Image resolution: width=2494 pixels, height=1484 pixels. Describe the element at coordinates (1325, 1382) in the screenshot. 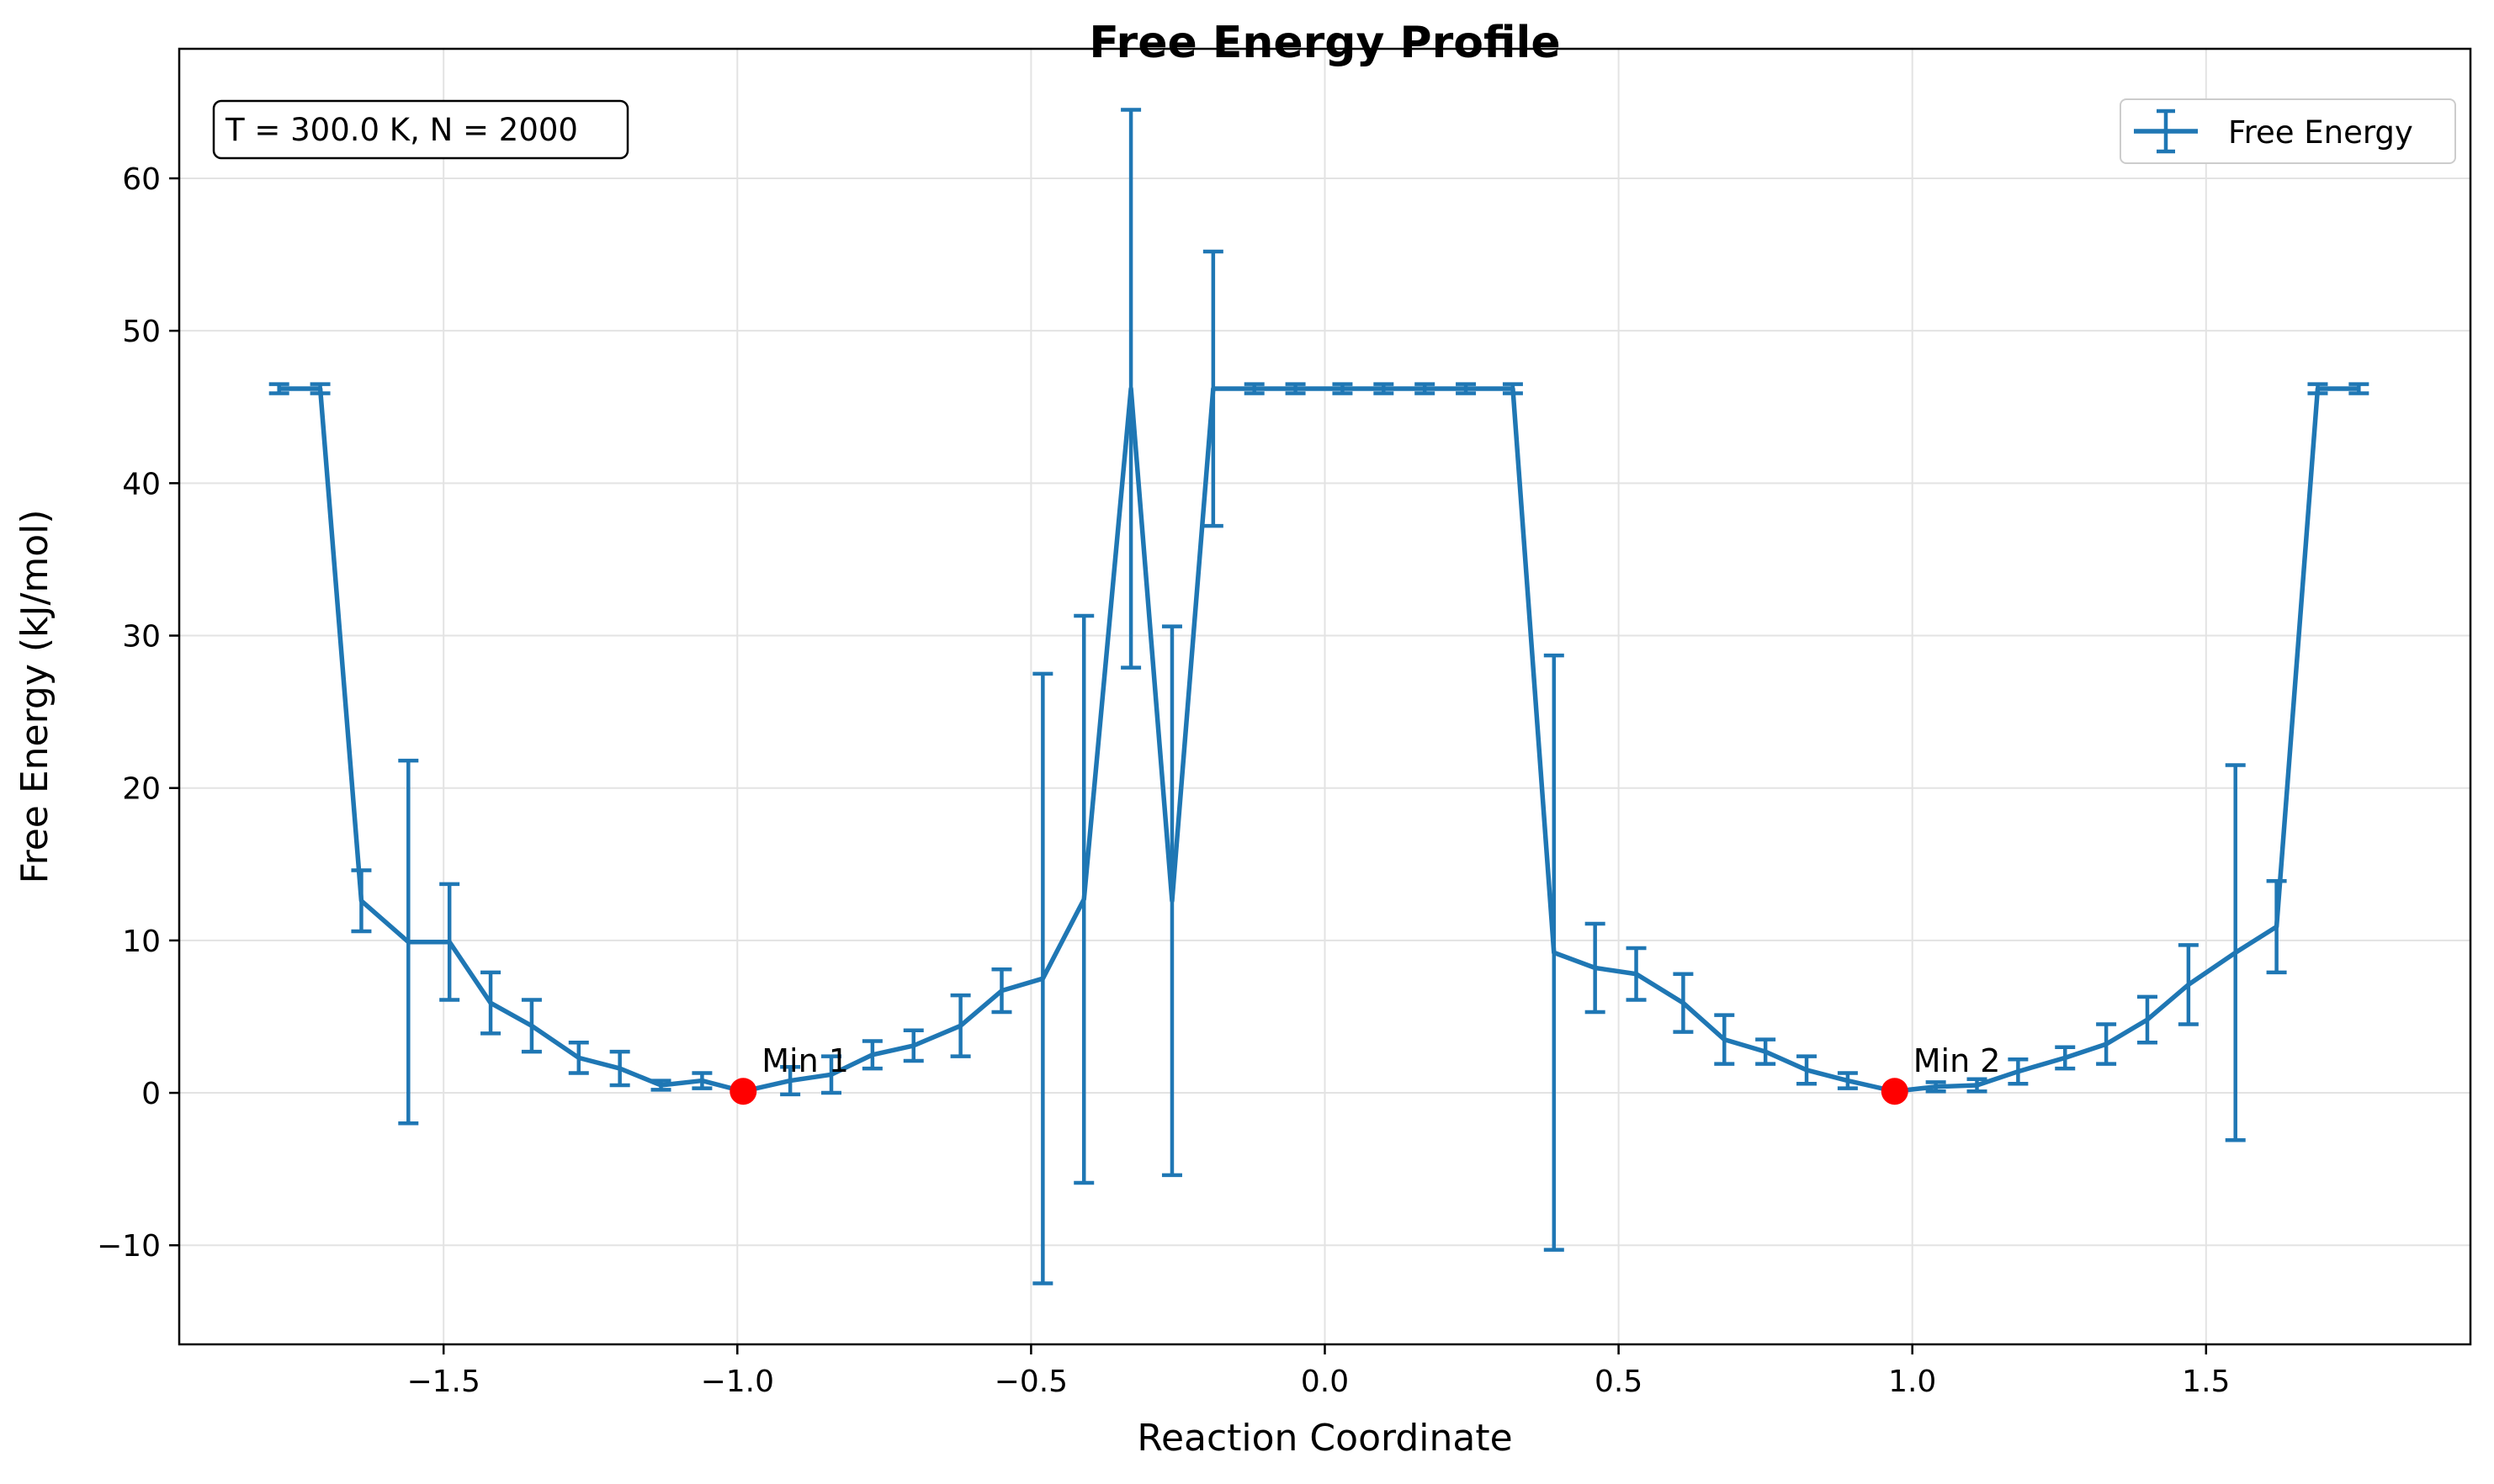

I see `x-tick-label: 0.0` at that location.